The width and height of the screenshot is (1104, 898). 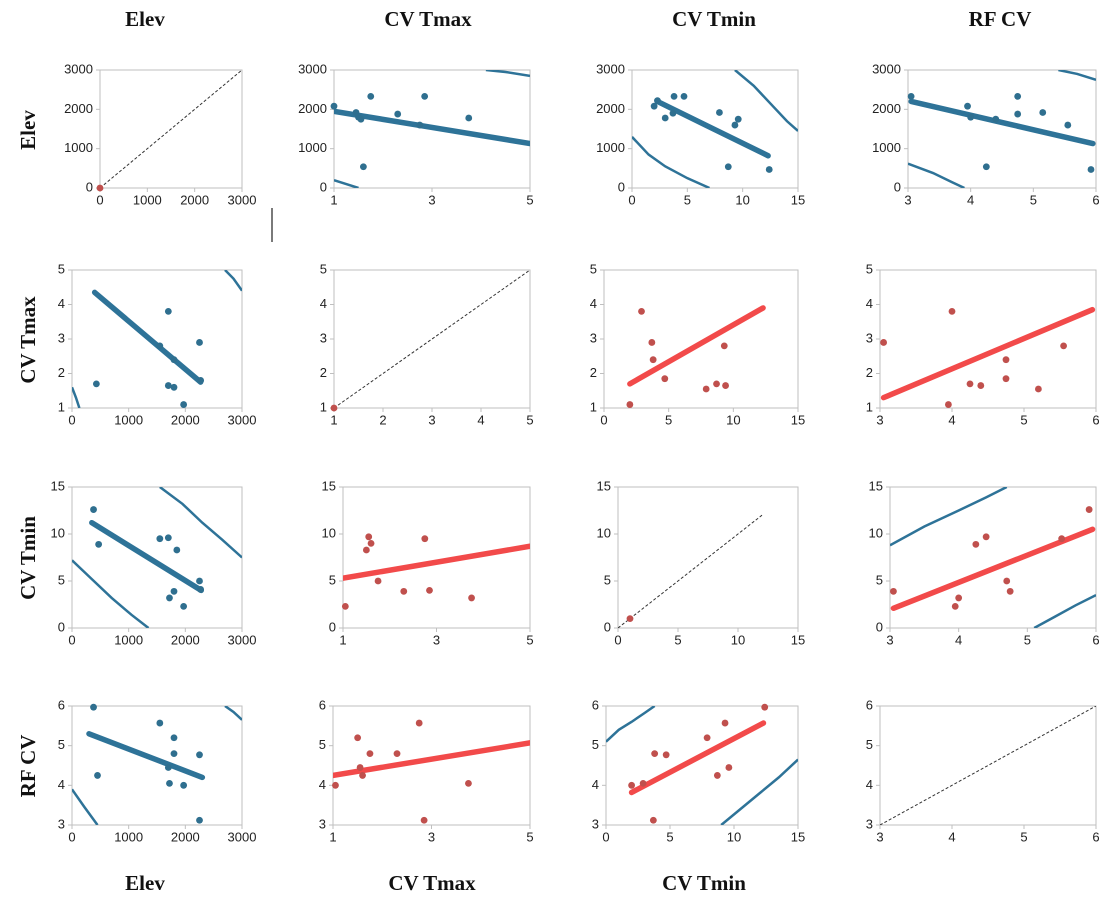 I want to click on x-tick-label: 3000, so click(x=242, y=836).